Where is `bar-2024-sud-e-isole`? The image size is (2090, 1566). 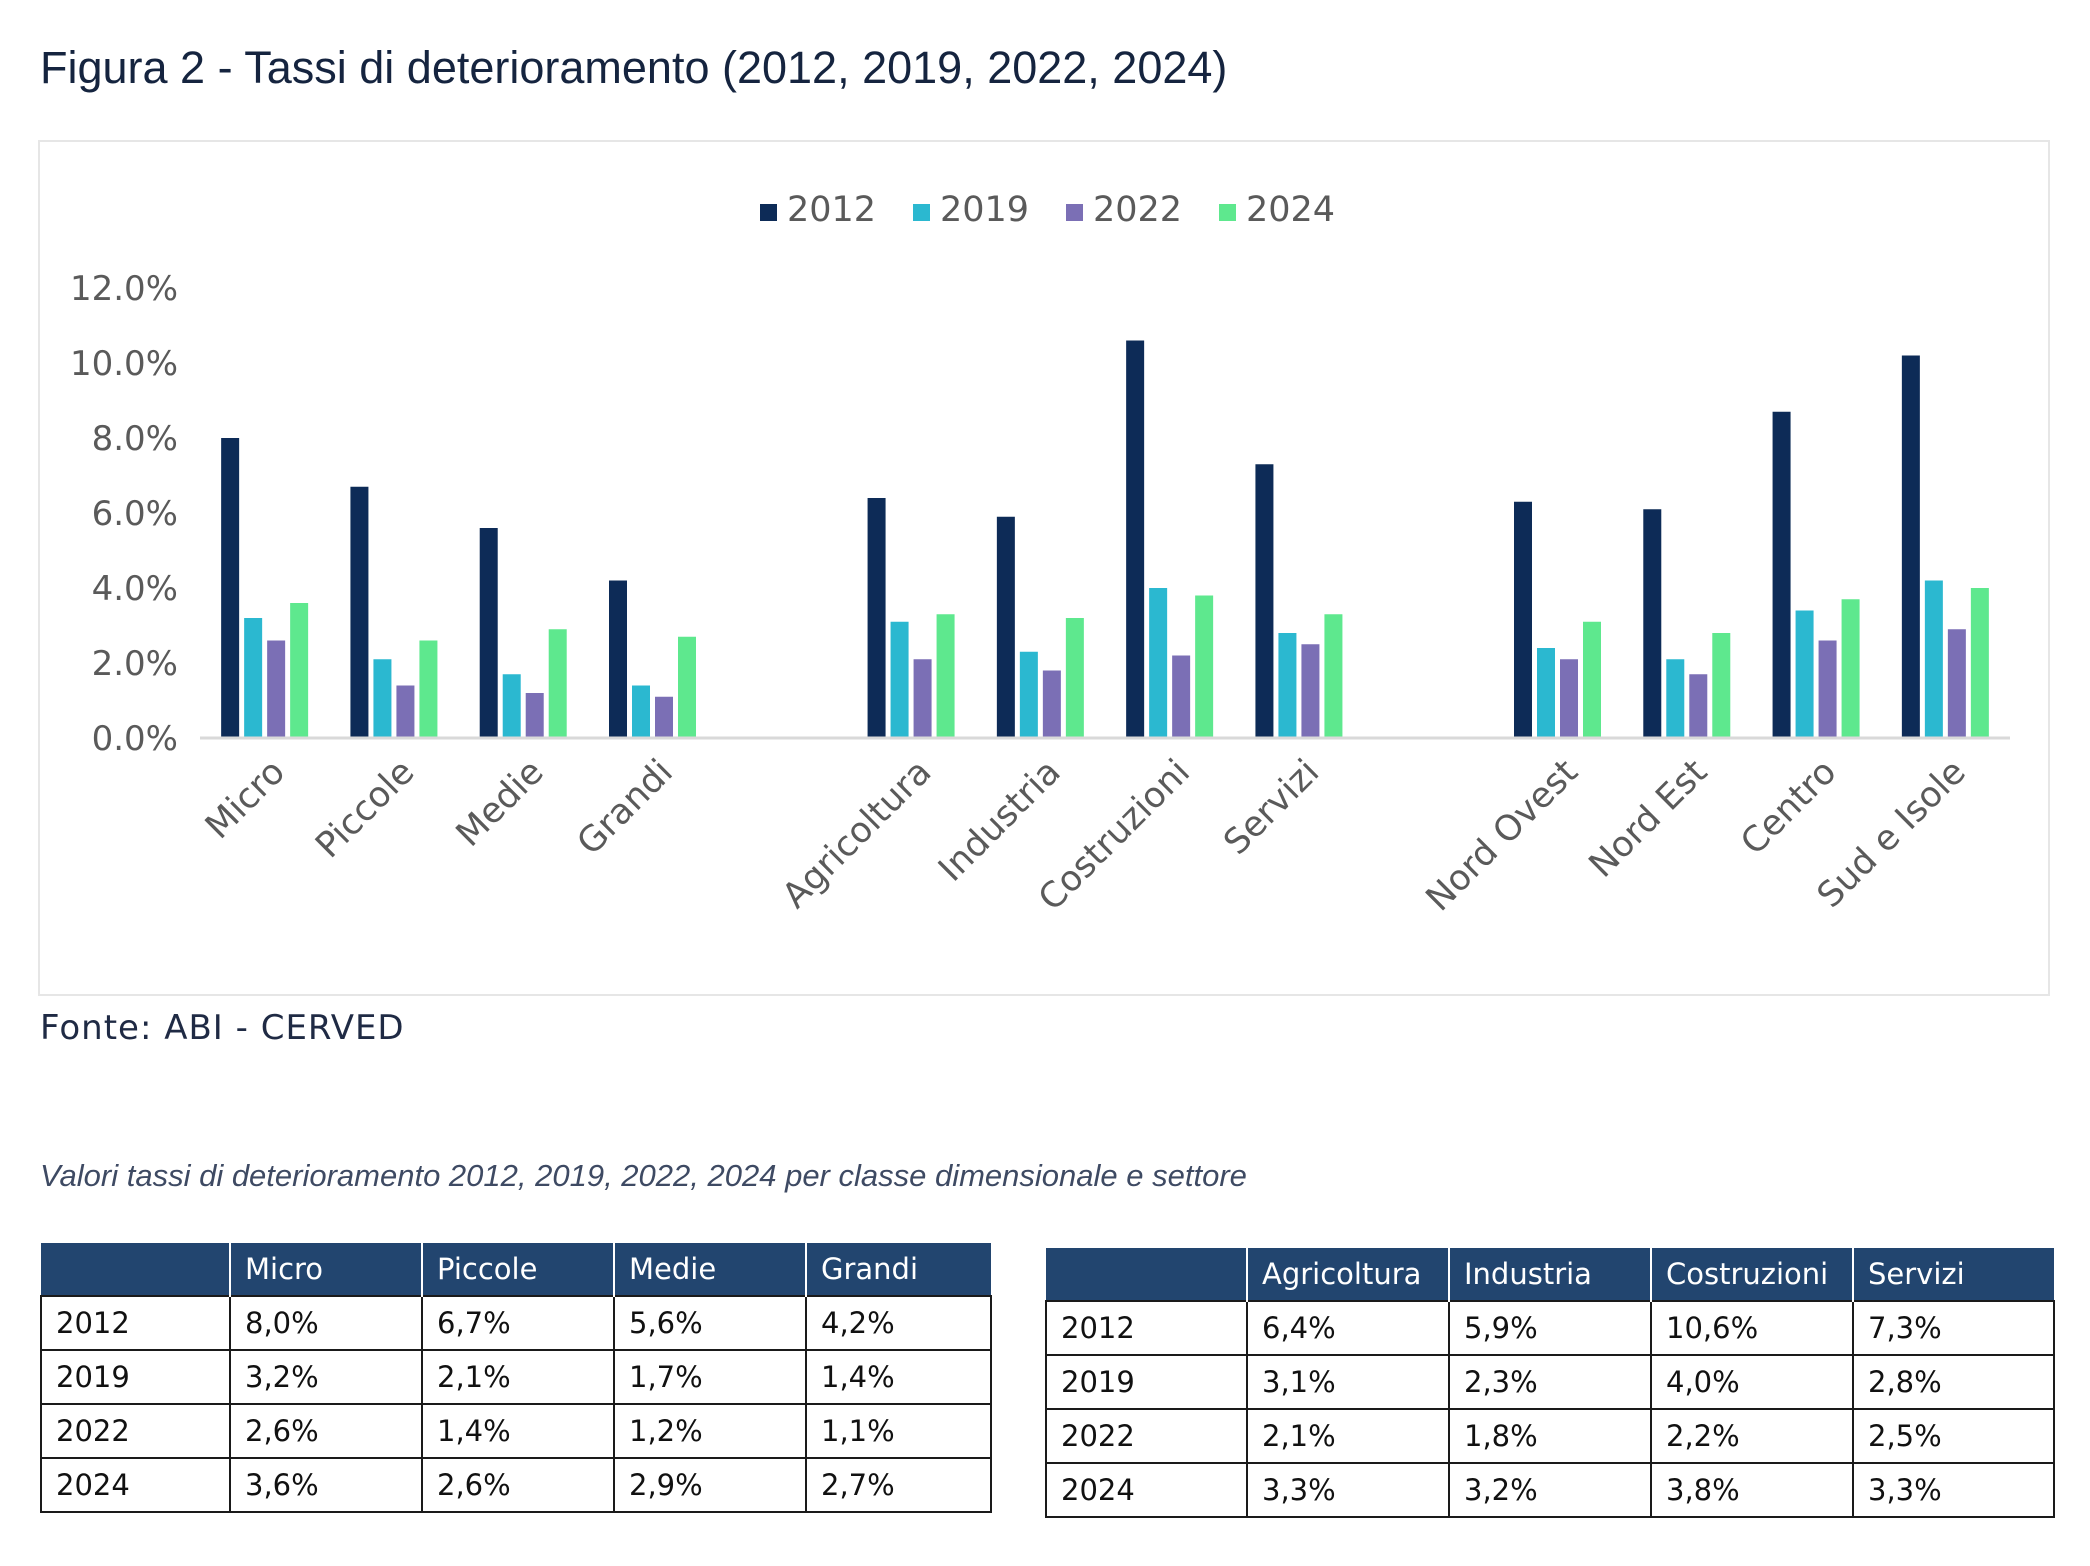 bar-2024-sud-e-isole is located at coordinates (1979, 663).